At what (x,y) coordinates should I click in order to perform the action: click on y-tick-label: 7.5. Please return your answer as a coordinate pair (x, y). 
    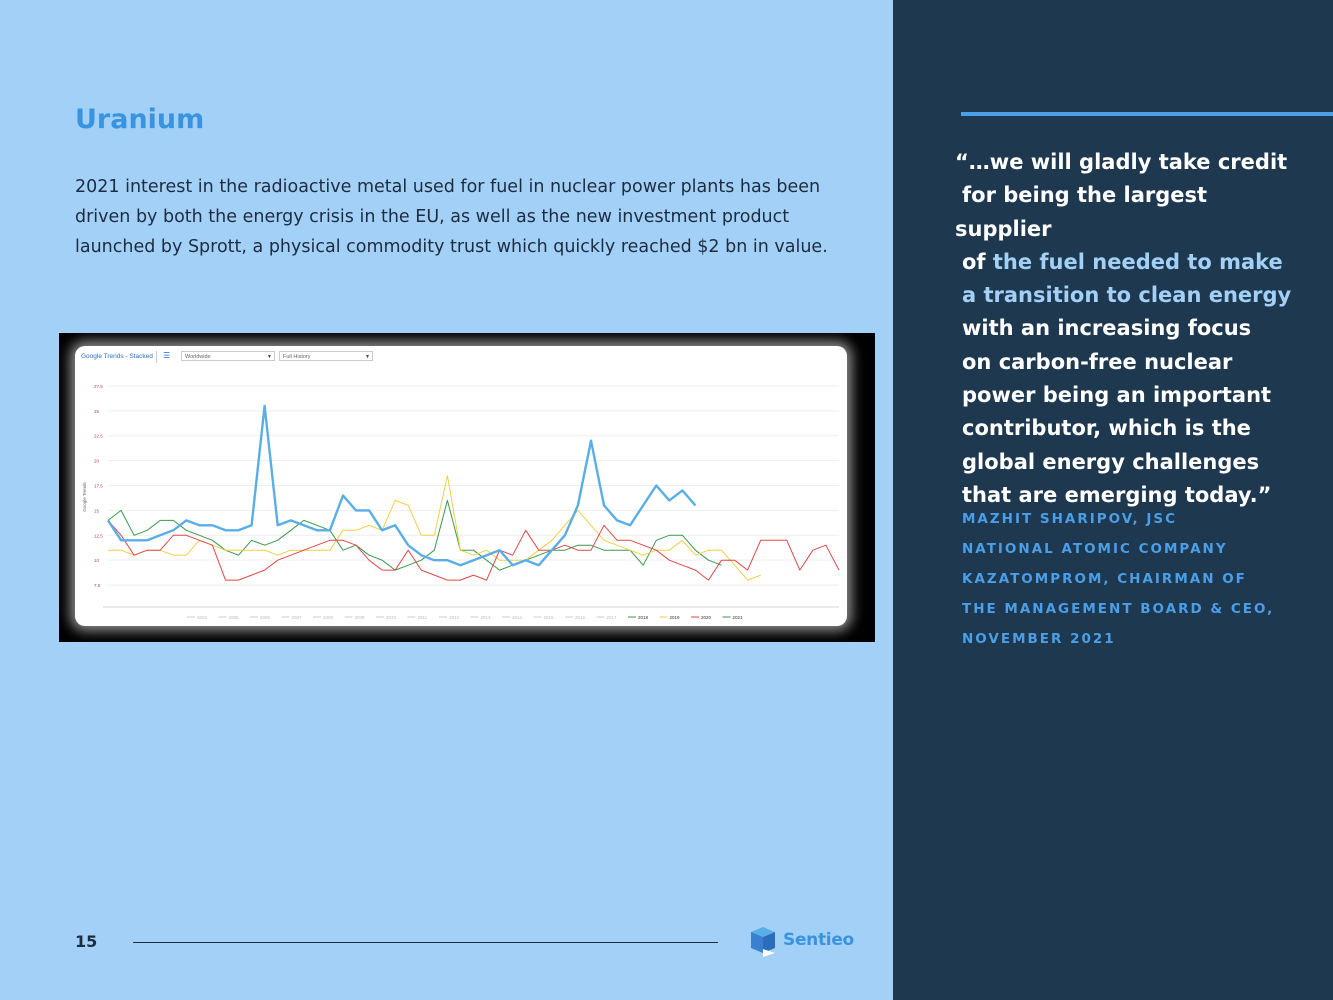
    Looking at the image, I should click on (97, 585).